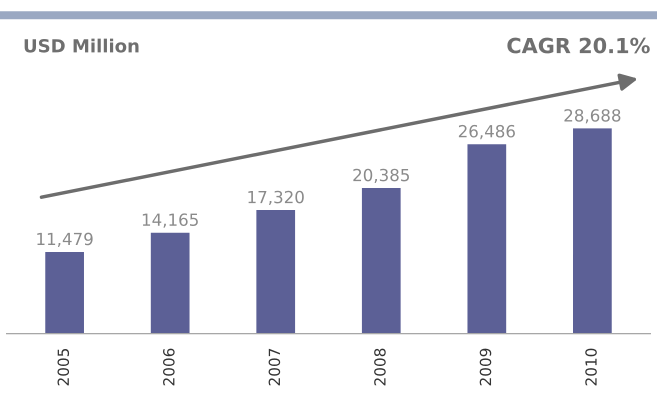 The width and height of the screenshot is (657, 412). Describe the element at coordinates (274, 367) in the screenshot. I see `x-tick-label: 2007` at that location.